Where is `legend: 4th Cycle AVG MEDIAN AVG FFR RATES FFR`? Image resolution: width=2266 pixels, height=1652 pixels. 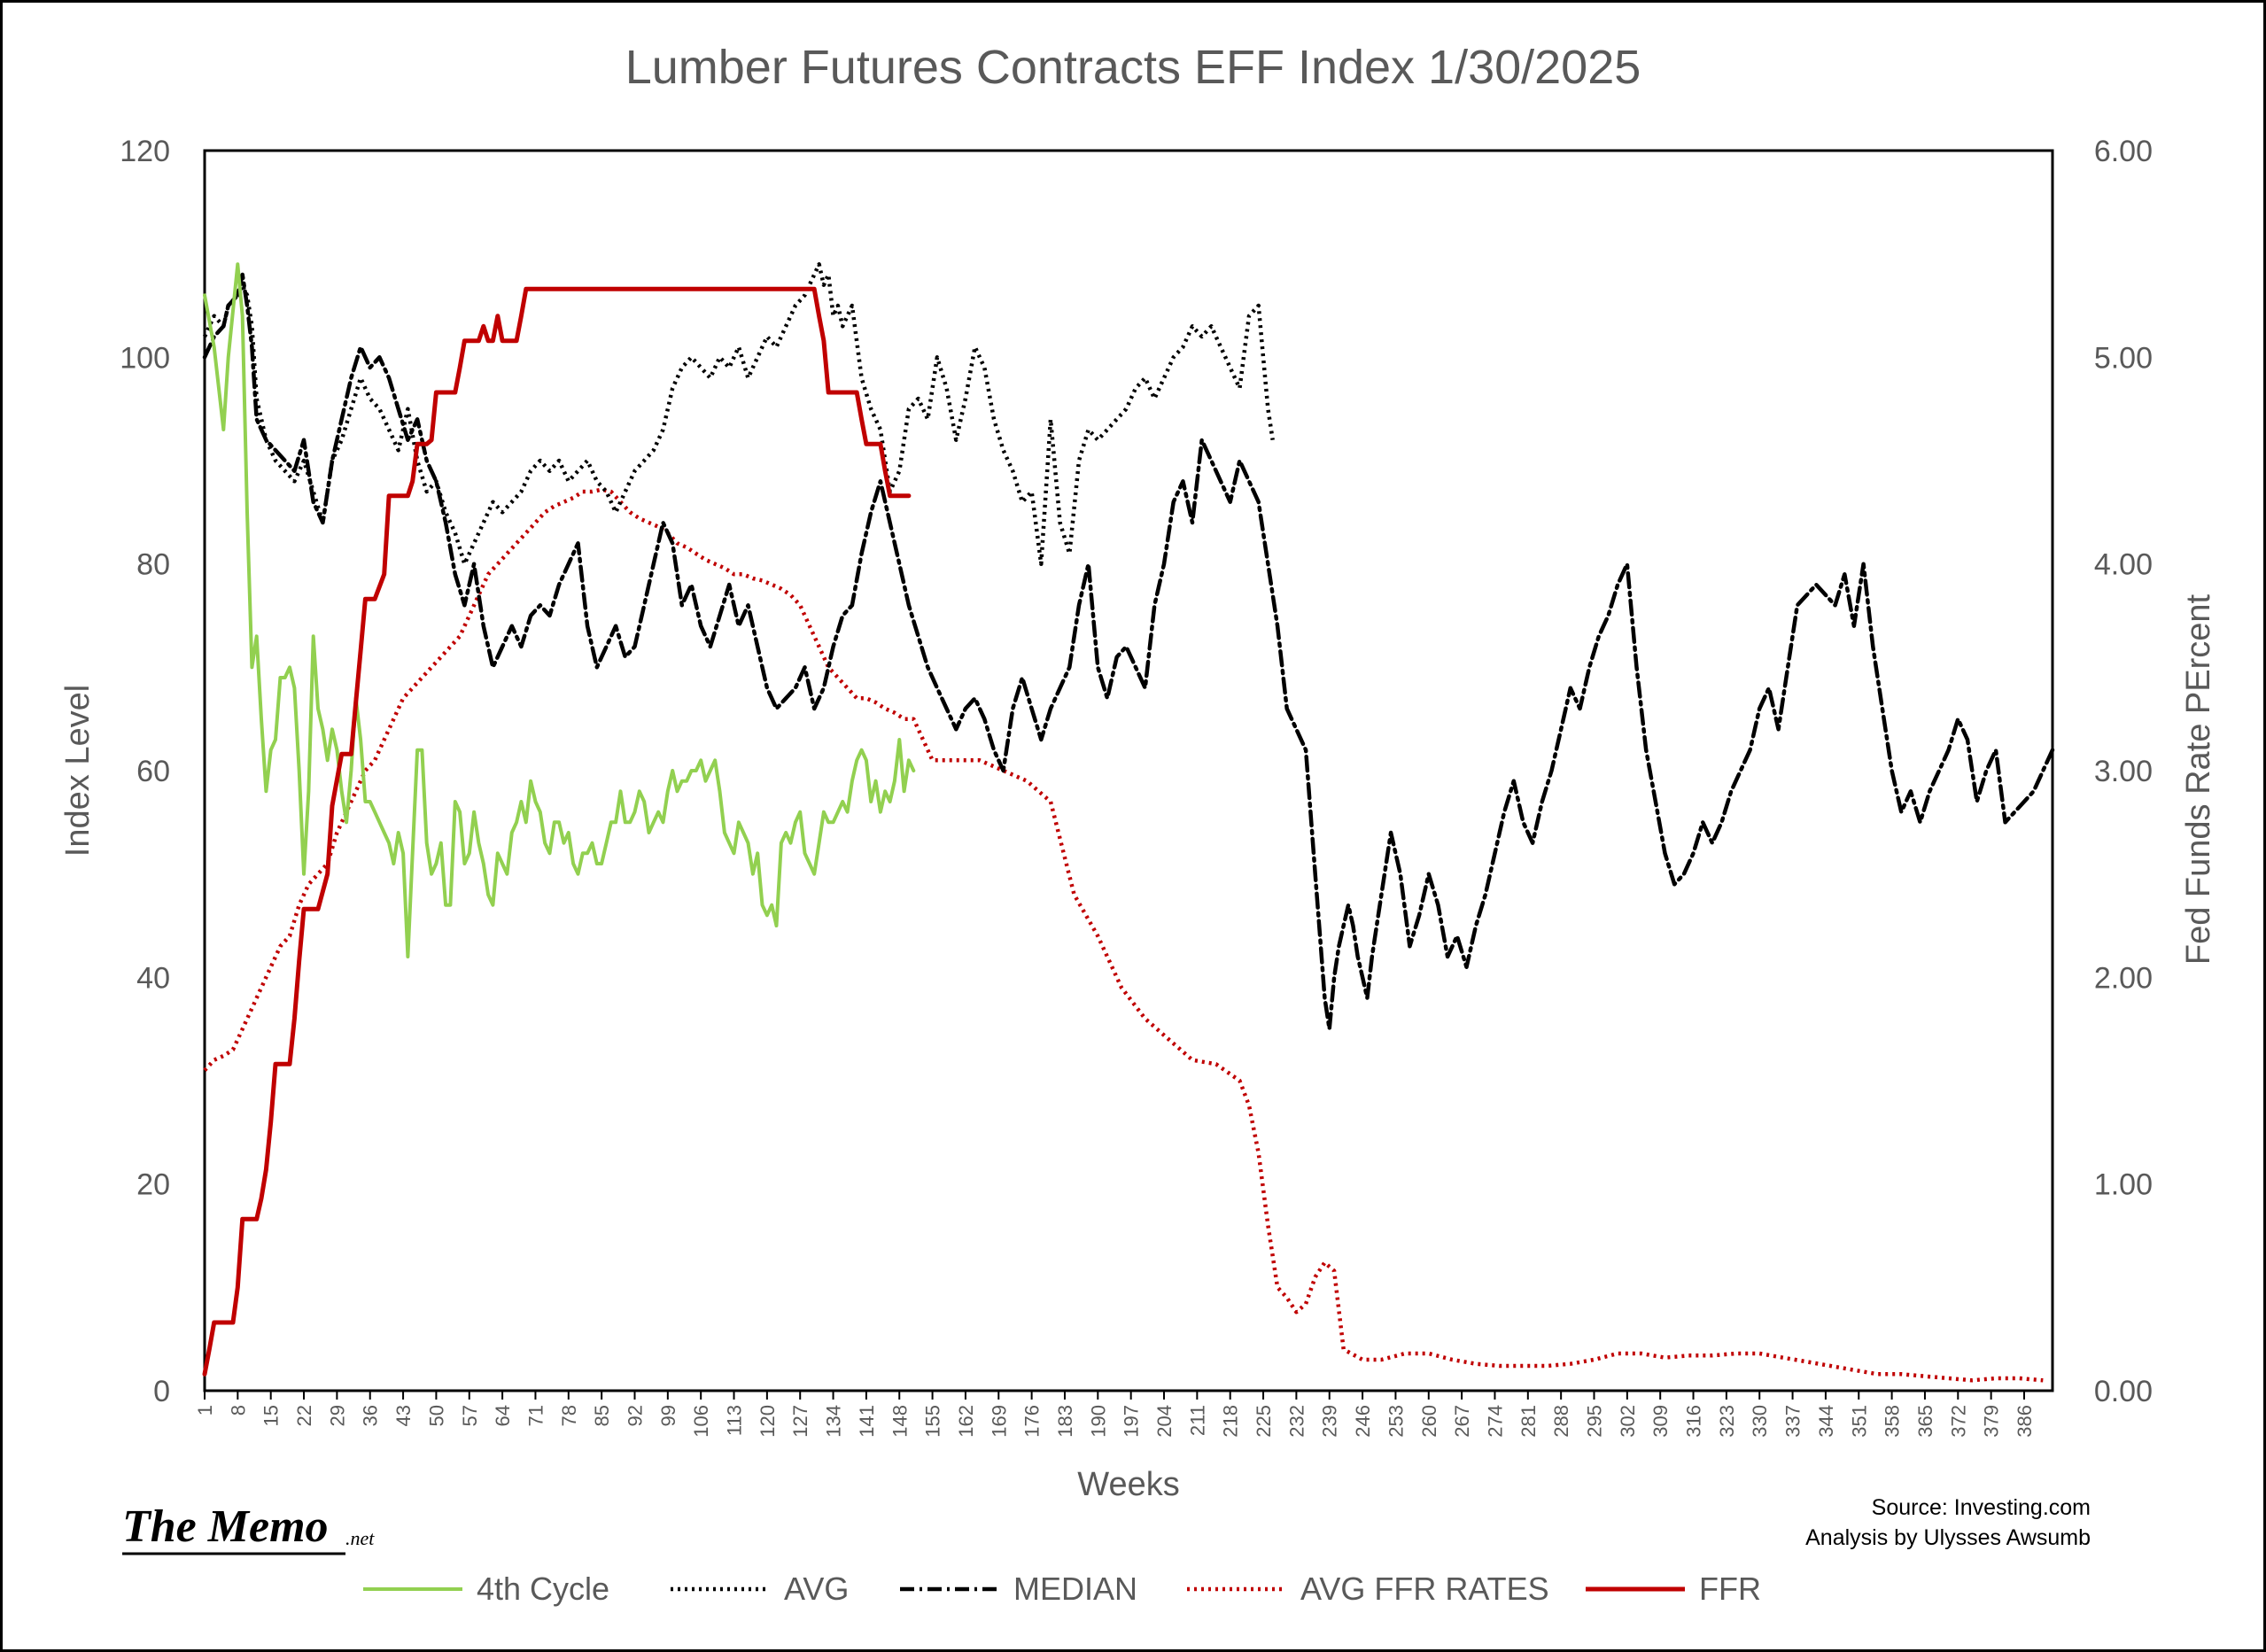 legend: 4th Cycle AVG MEDIAN AVG FFR RATES FFR is located at coordinates (1062, 1589).